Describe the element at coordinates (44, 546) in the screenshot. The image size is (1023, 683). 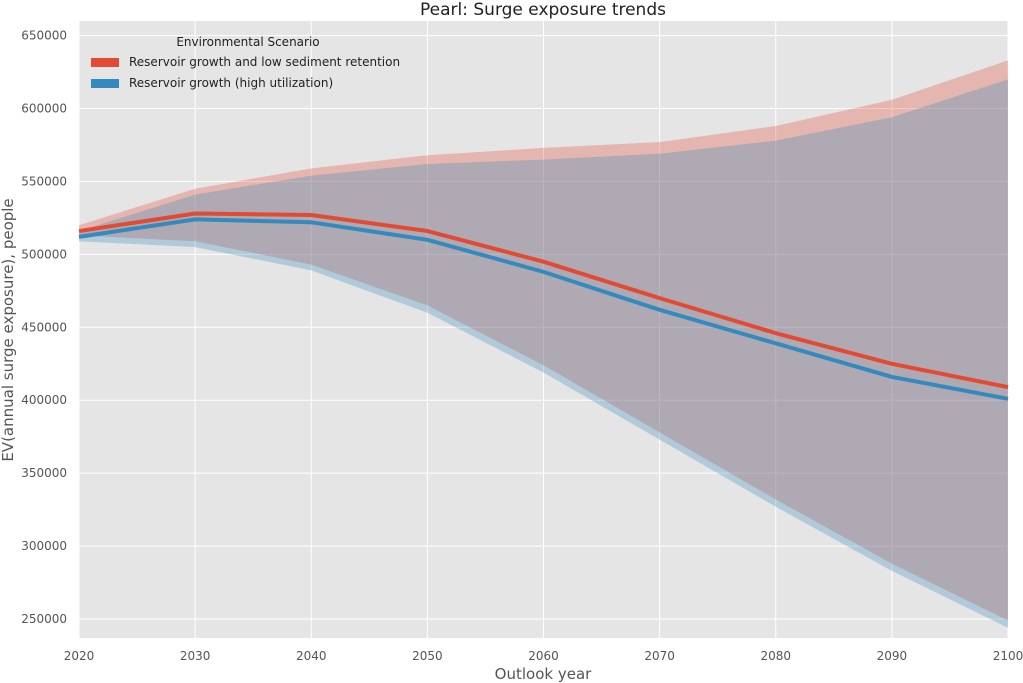
I see `y-tick-label: 300000` at that location.